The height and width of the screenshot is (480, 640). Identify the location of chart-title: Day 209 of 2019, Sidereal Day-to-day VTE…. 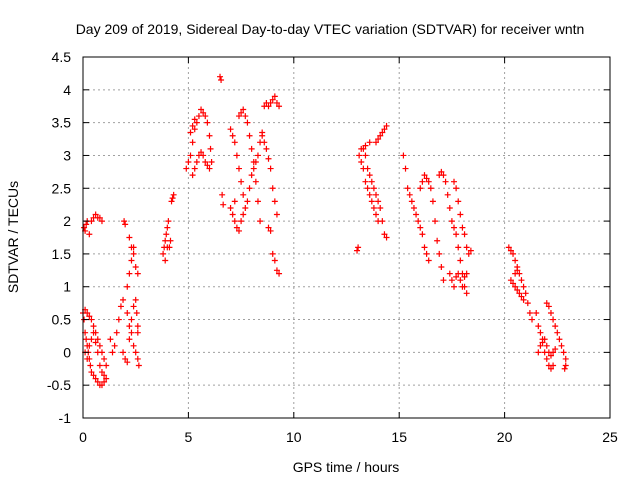
(330, 29).